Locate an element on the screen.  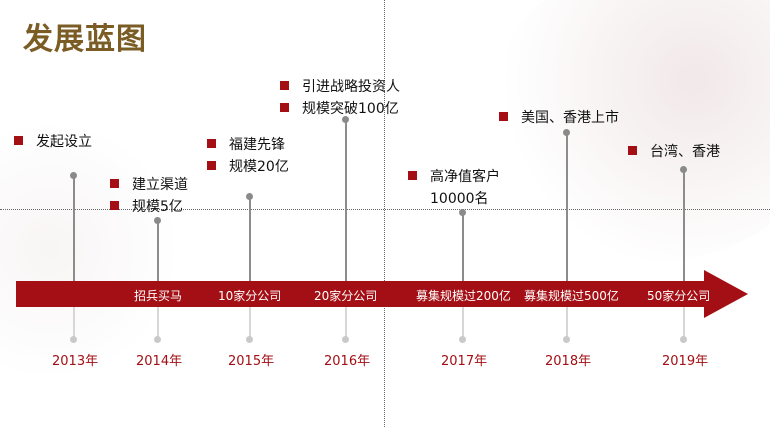
milestone-year: 2014年 is located at coordinates (159, 361).